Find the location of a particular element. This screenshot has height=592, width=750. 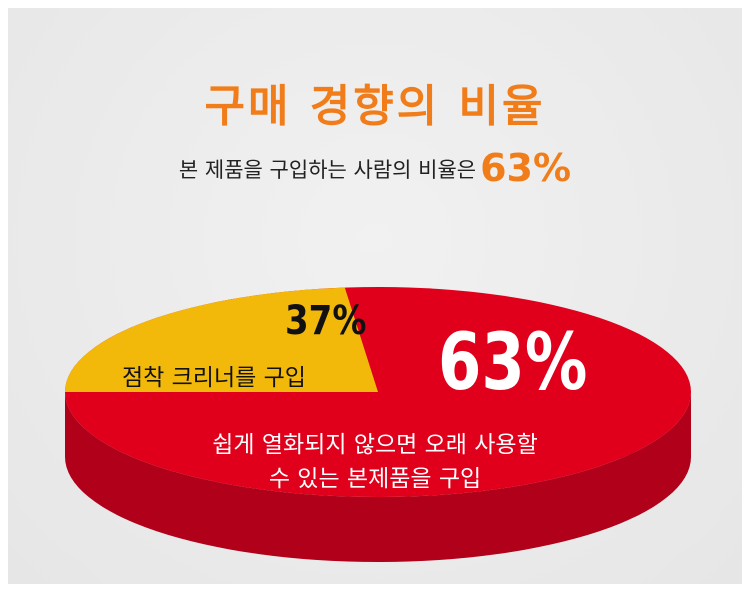

slice-main-label-line1: 쉽게 열화되지 않으면 오래 사용할 is located at coordinates (375, 445).